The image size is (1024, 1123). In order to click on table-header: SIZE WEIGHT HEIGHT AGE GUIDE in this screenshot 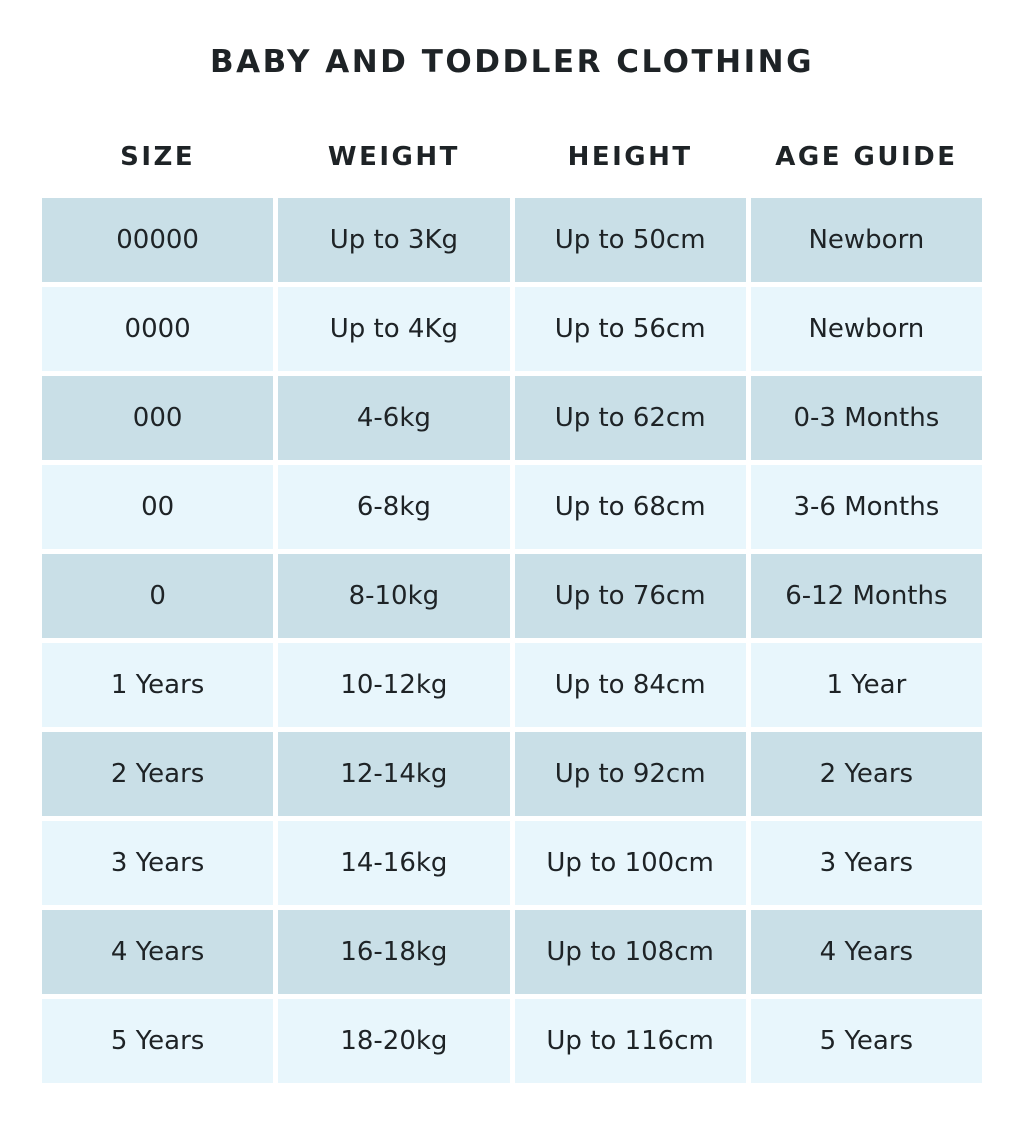, I will do `click(512, 157)`.